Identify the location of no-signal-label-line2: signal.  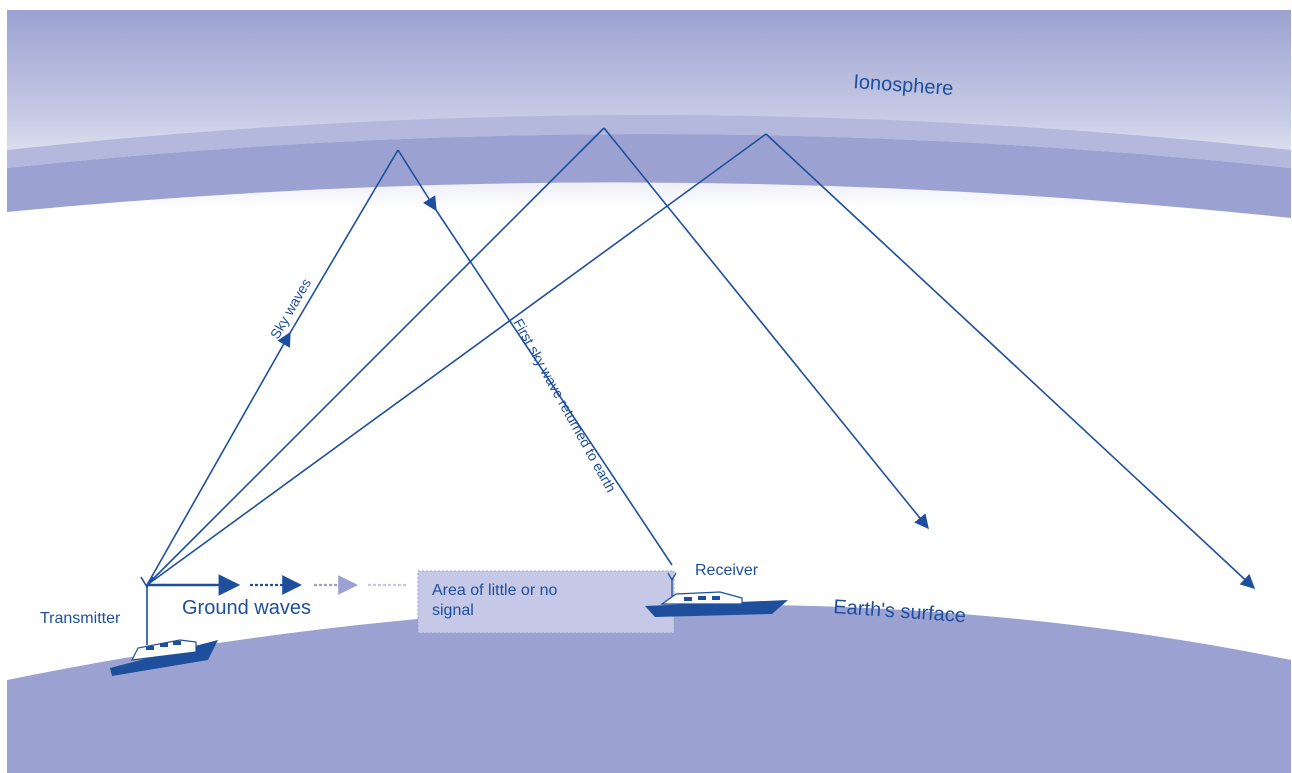
(453, 610).